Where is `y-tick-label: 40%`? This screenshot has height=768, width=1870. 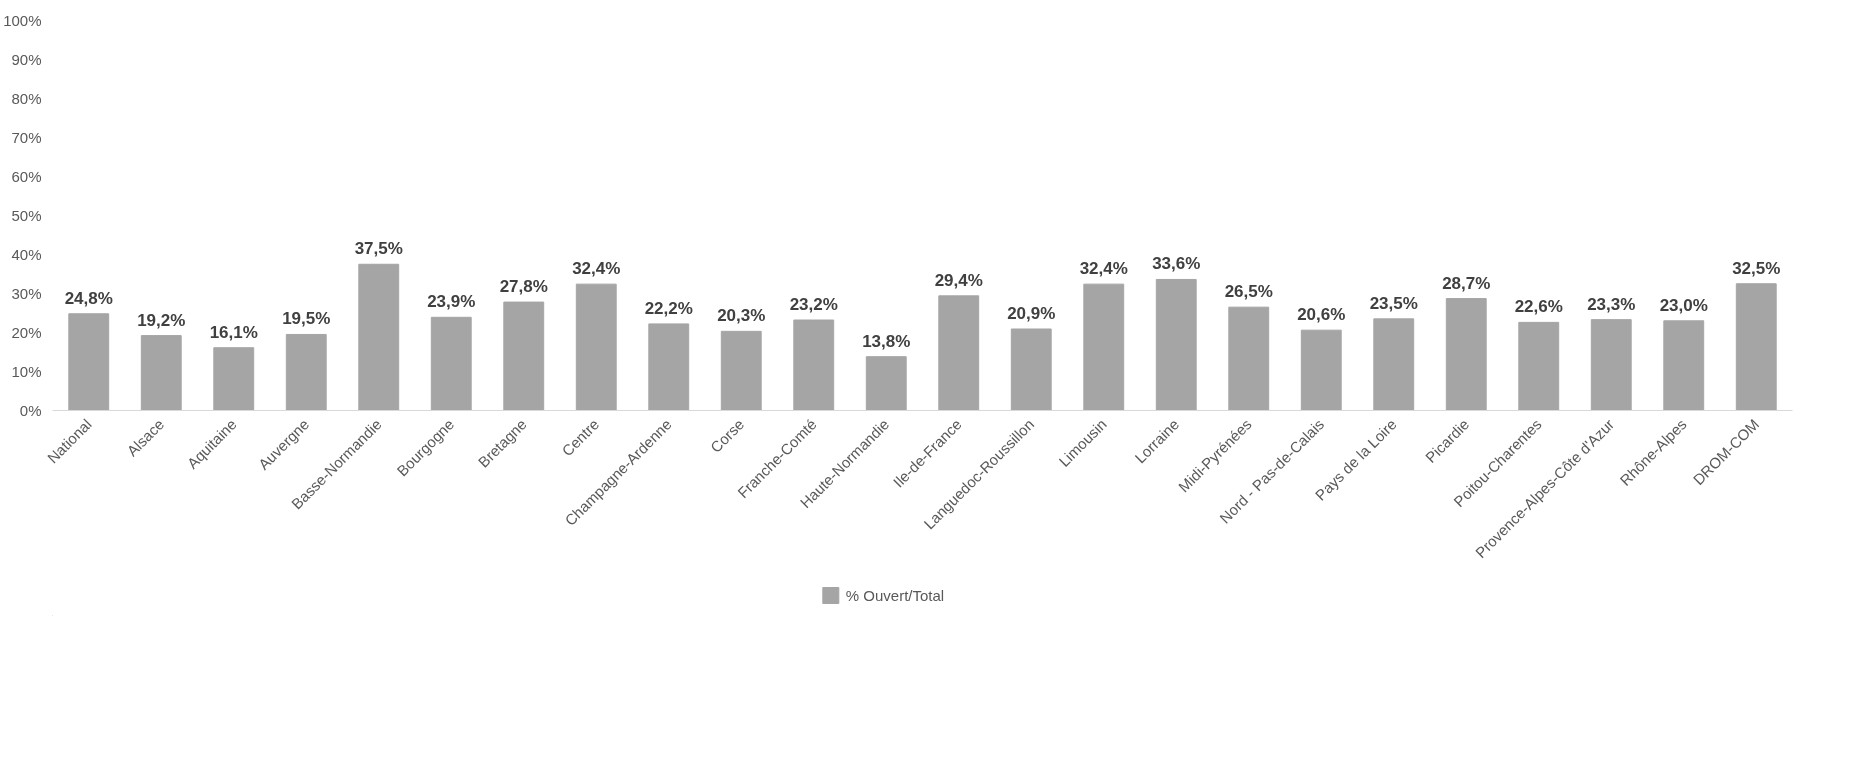
y-tick-label: 40% is located at coordinates (26, 254).